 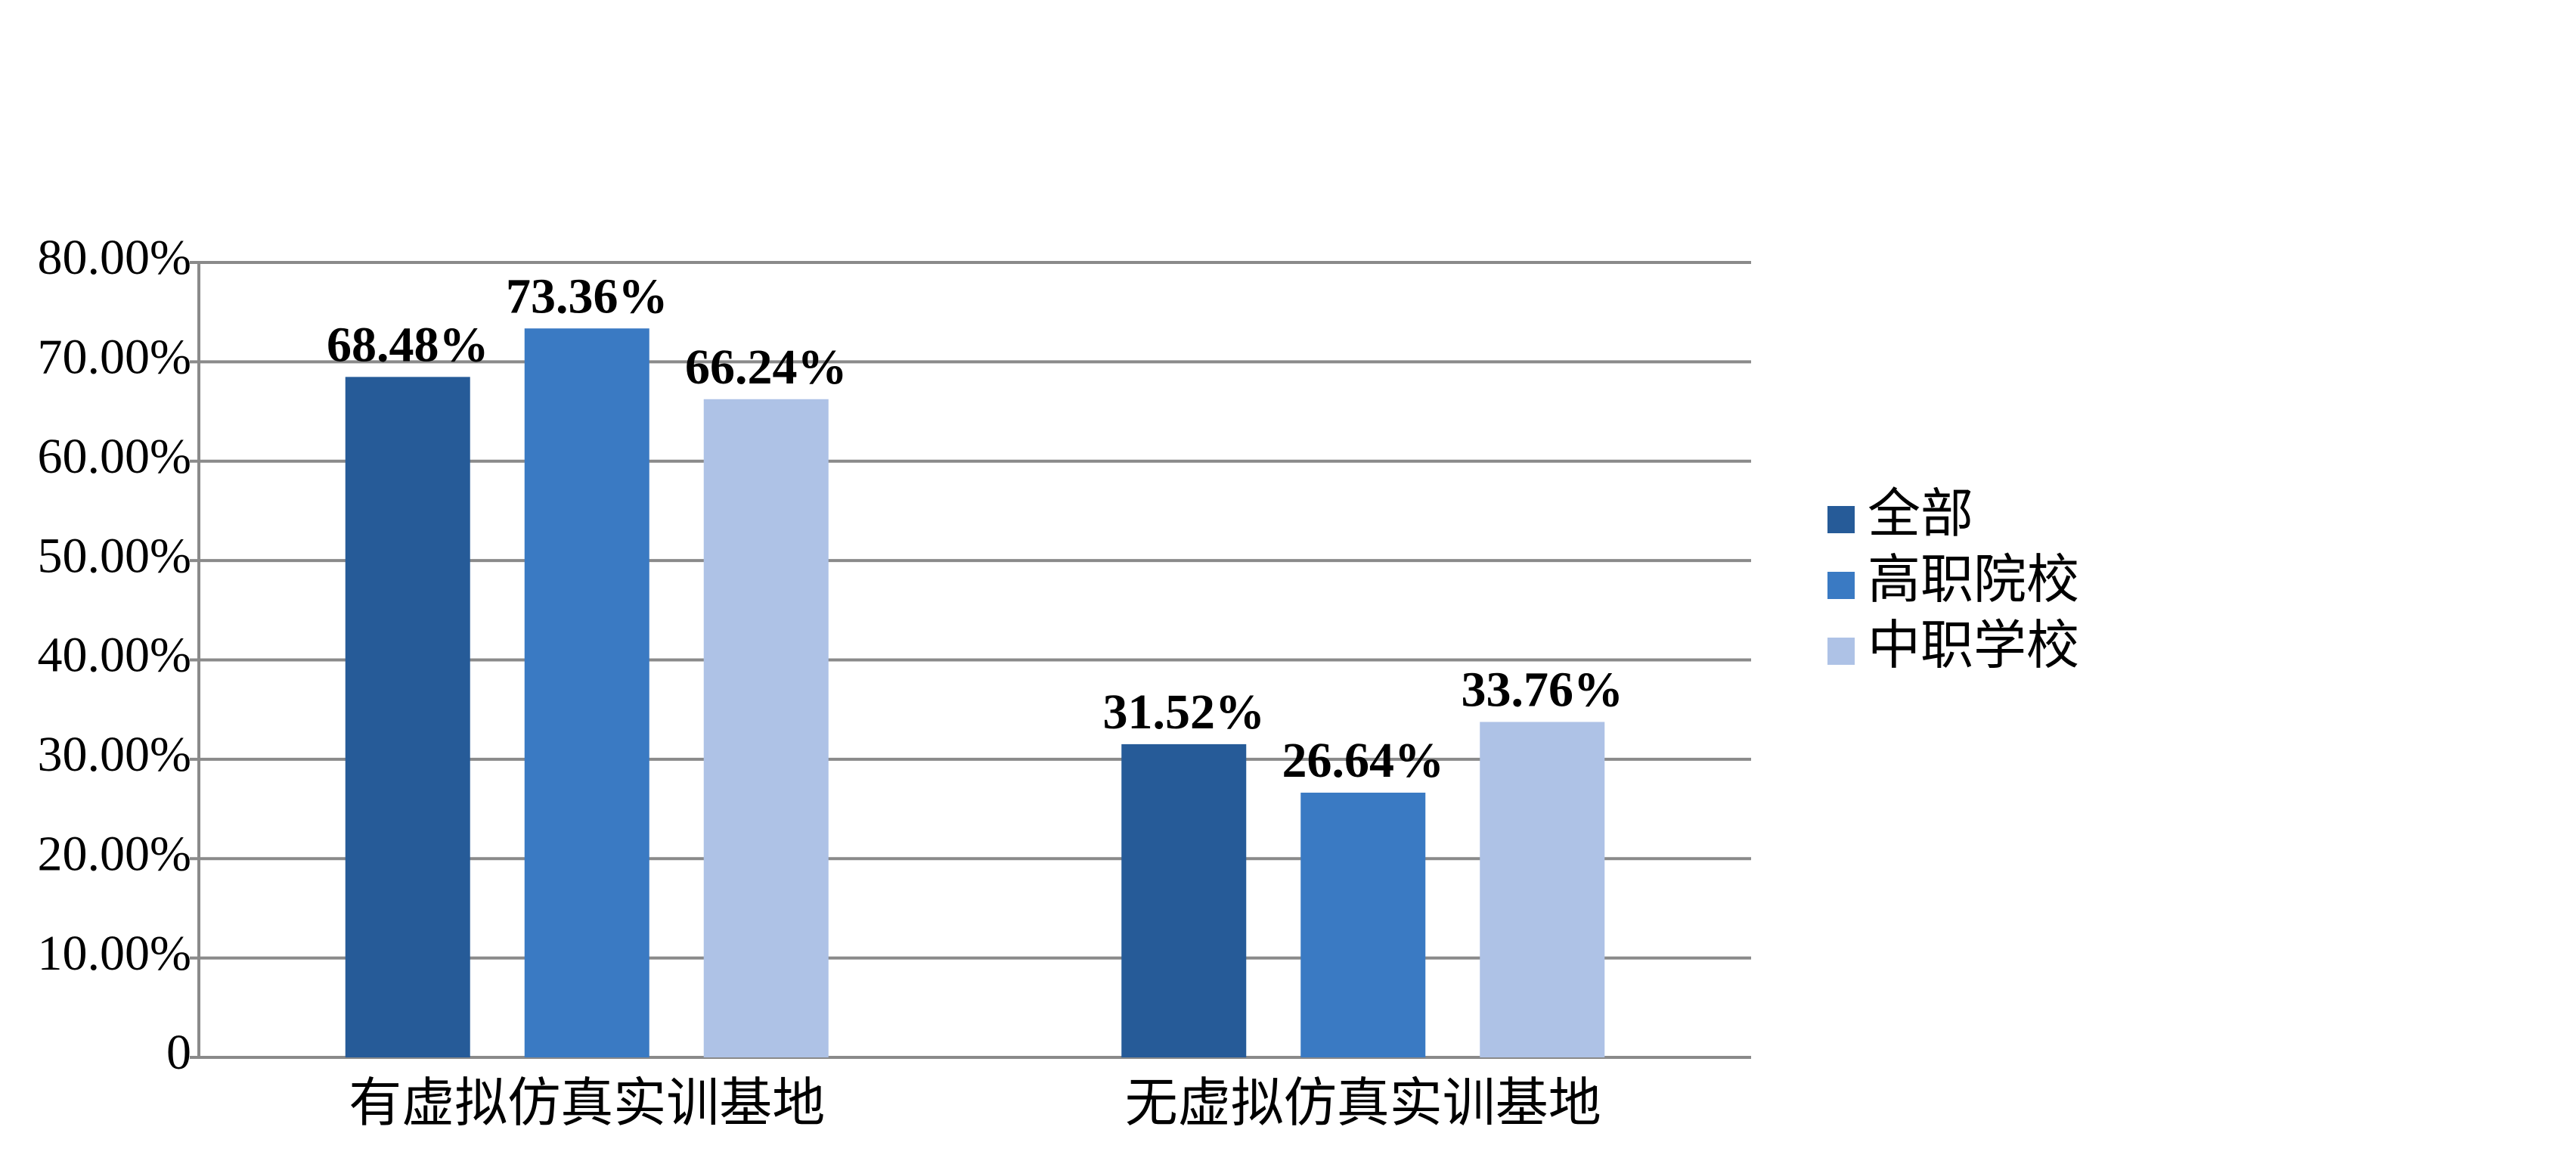 What do you see at coordinates (408, 345) in the screenshot?
I see `value-label: 68.48%` at bounding box center [408, 345].